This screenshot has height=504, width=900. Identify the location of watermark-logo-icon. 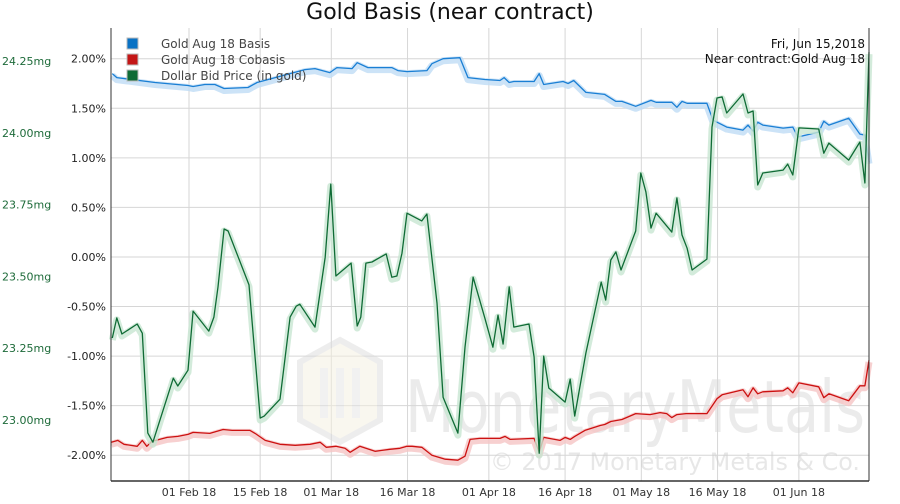
(340, 391).